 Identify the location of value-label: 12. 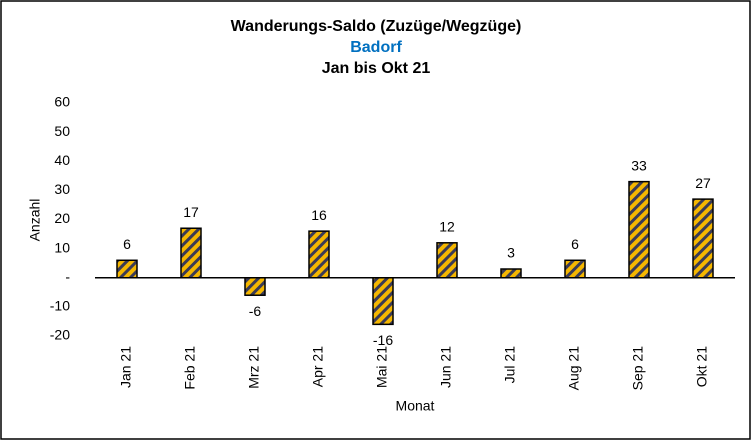
(447, 227).